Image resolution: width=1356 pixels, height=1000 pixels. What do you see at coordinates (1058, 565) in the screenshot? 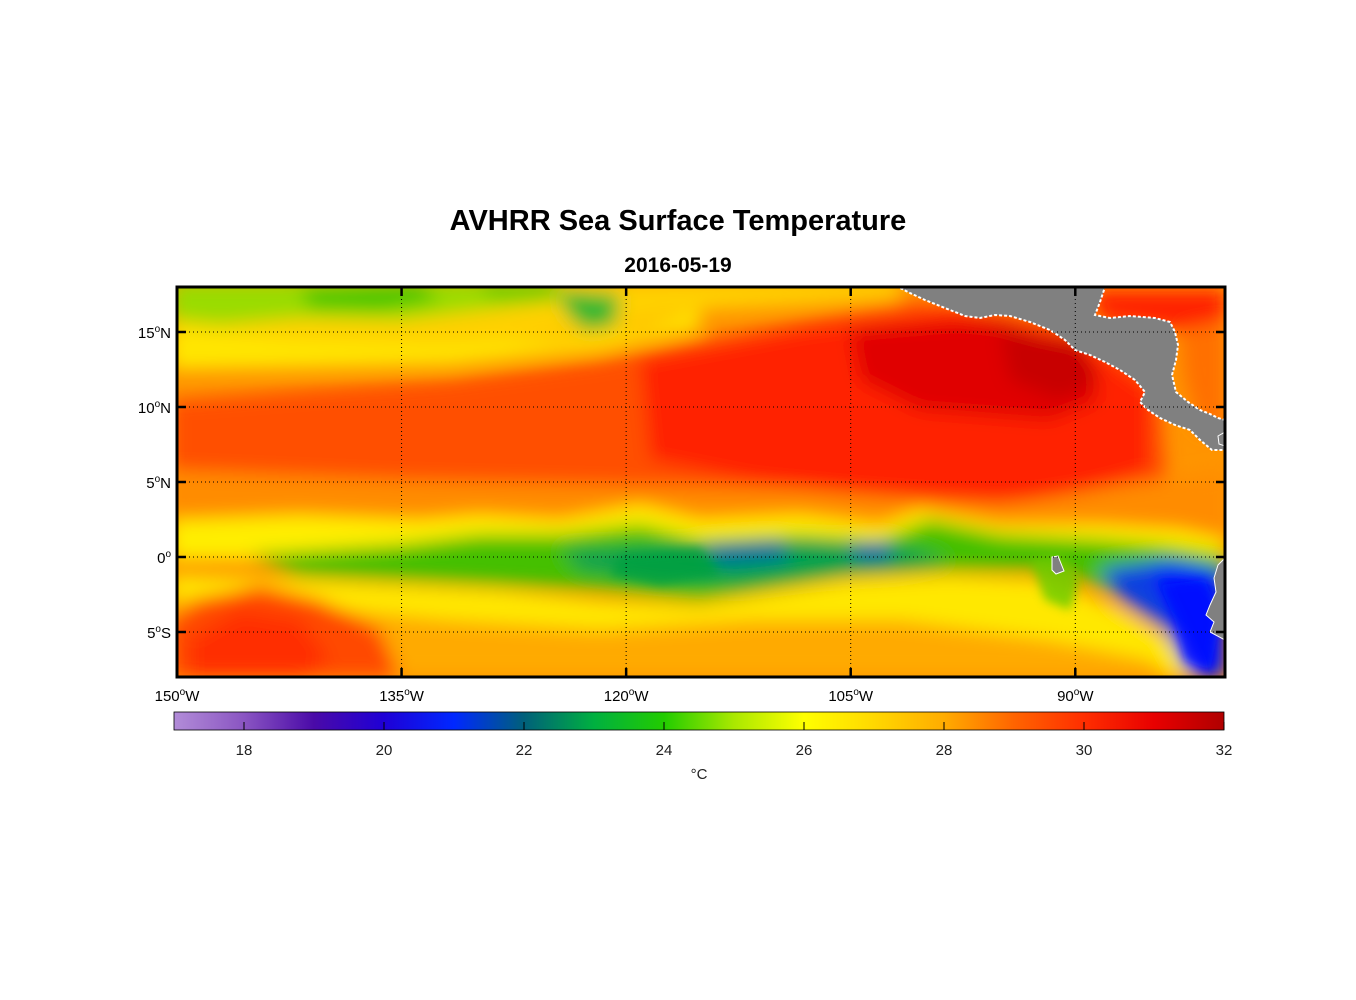
I see `galapagos-land` at bounding box center [1058, 565].